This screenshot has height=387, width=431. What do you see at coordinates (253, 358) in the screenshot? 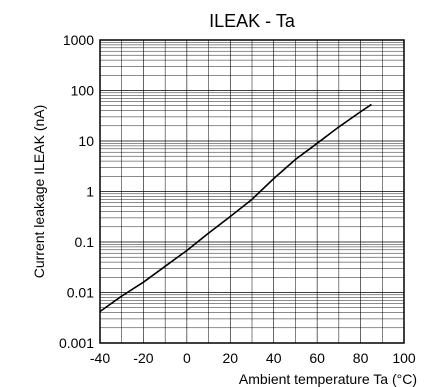
I see `x-tick-labels: -40 -20 0 20 40 60 80 100` at bounding box center [253, 358].